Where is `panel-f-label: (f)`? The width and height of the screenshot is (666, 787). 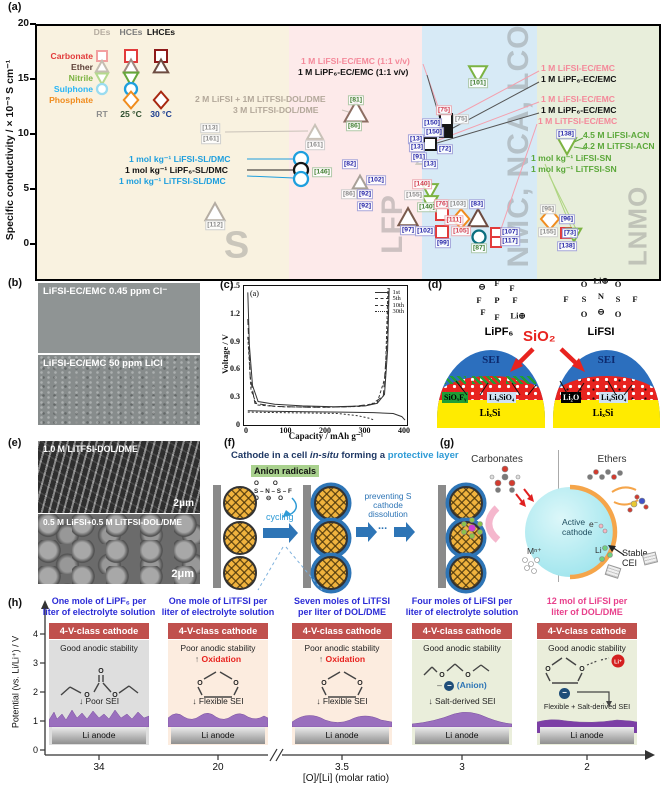 panel-f-label: (f) is located at coordinates (229, 443).